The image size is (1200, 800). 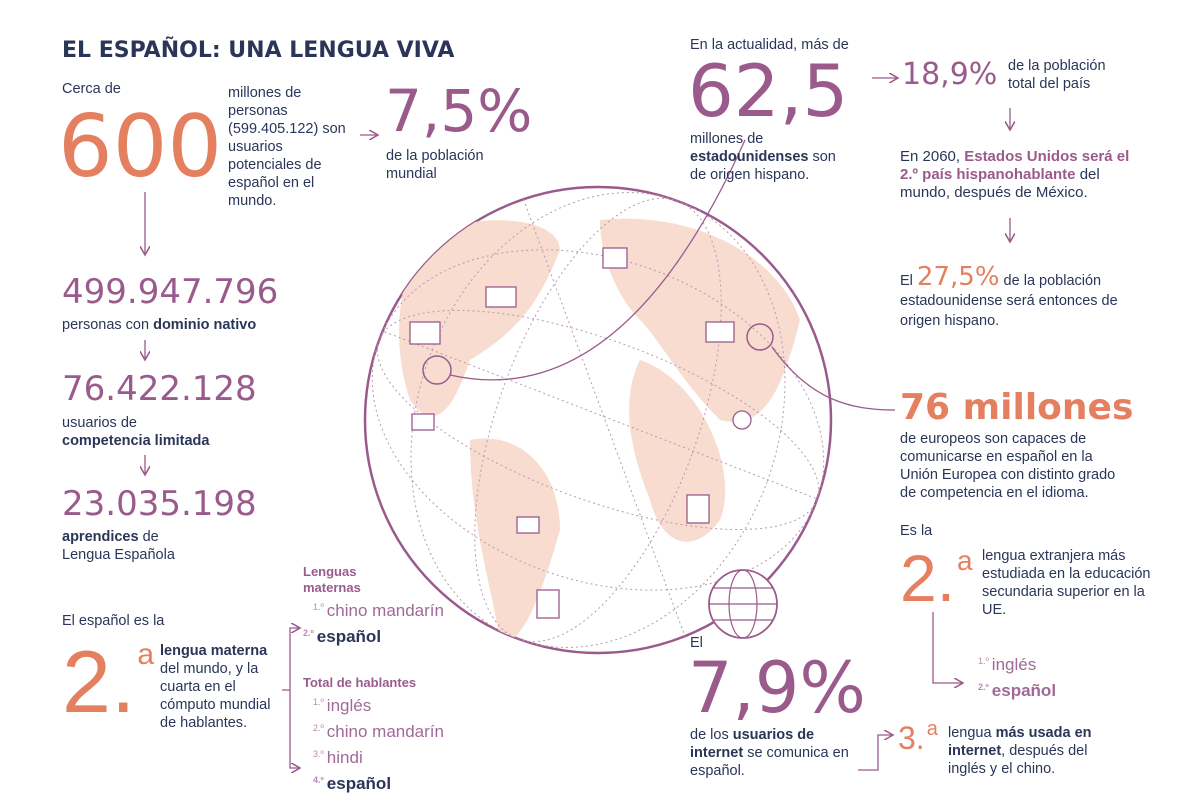 What do you see at coordinates (822, 157) in the screenshot?
I see `usa-son: son` at bounding box center [822, 157].